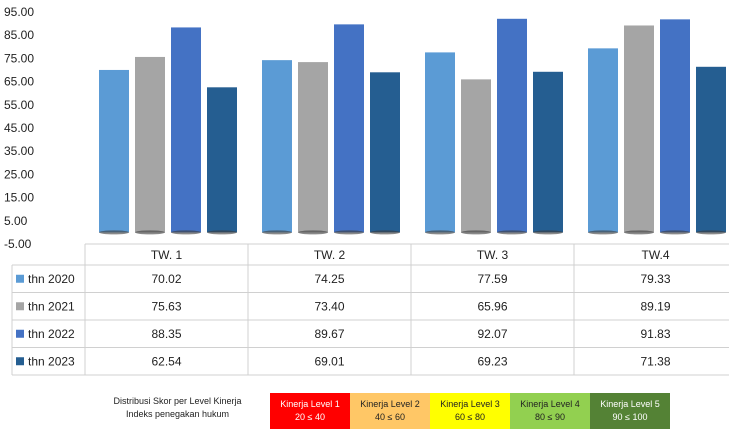 The height and width of the screenshot is (430, 729). What do you see at coordinates (19, 35) in the screenshot?
I see `y-tick-label: 85.00` at bounding box center [19, 35].